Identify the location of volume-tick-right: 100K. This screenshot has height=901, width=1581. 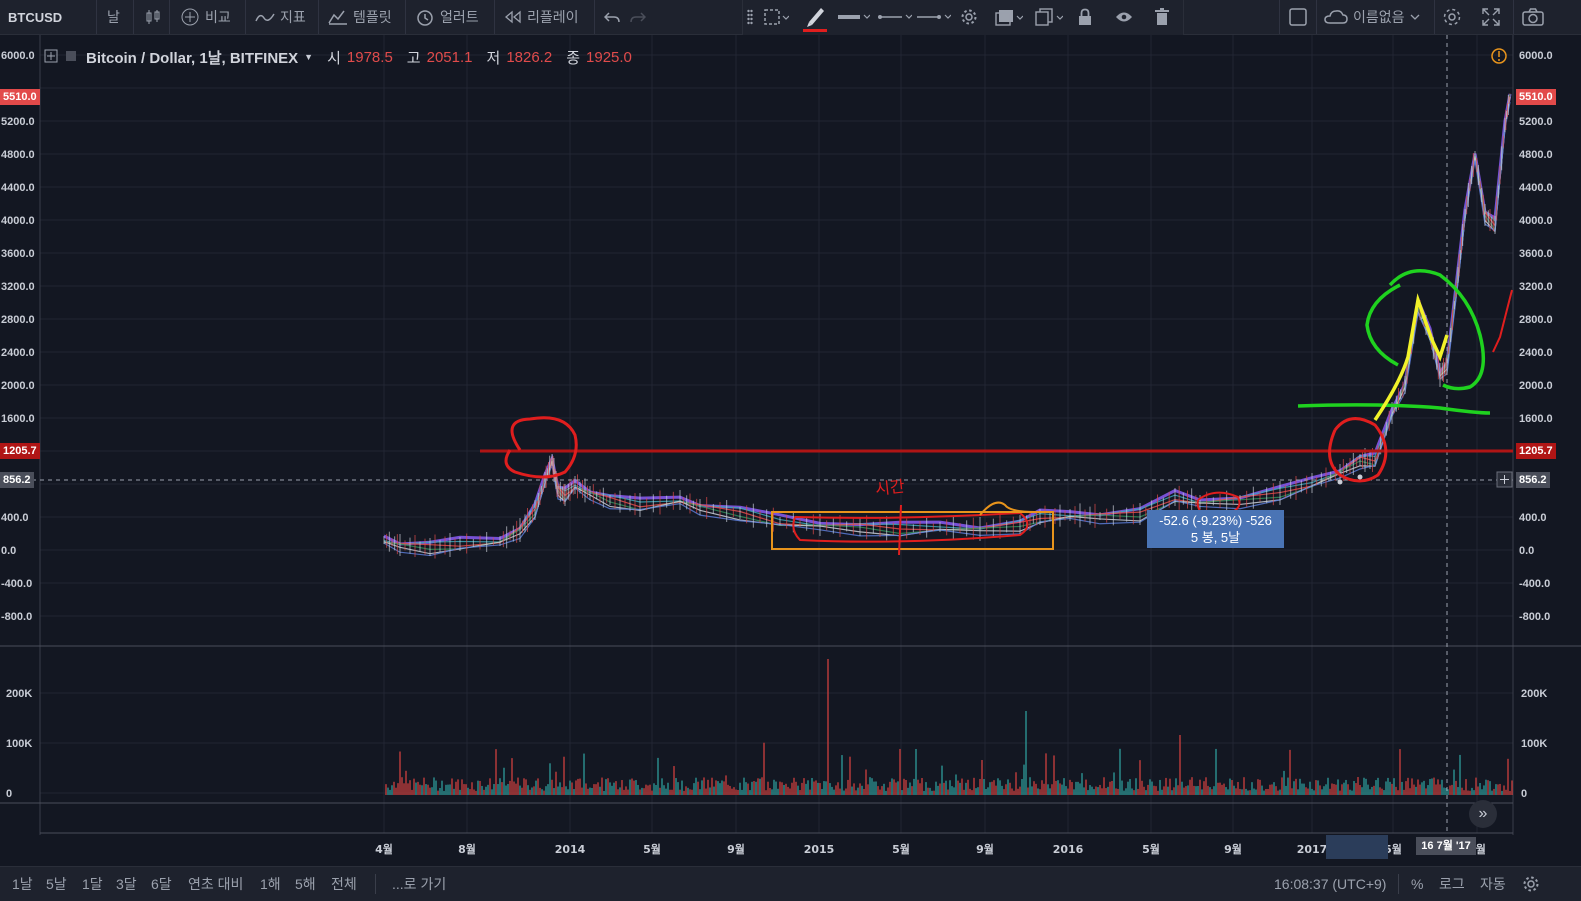
(1534, 744).